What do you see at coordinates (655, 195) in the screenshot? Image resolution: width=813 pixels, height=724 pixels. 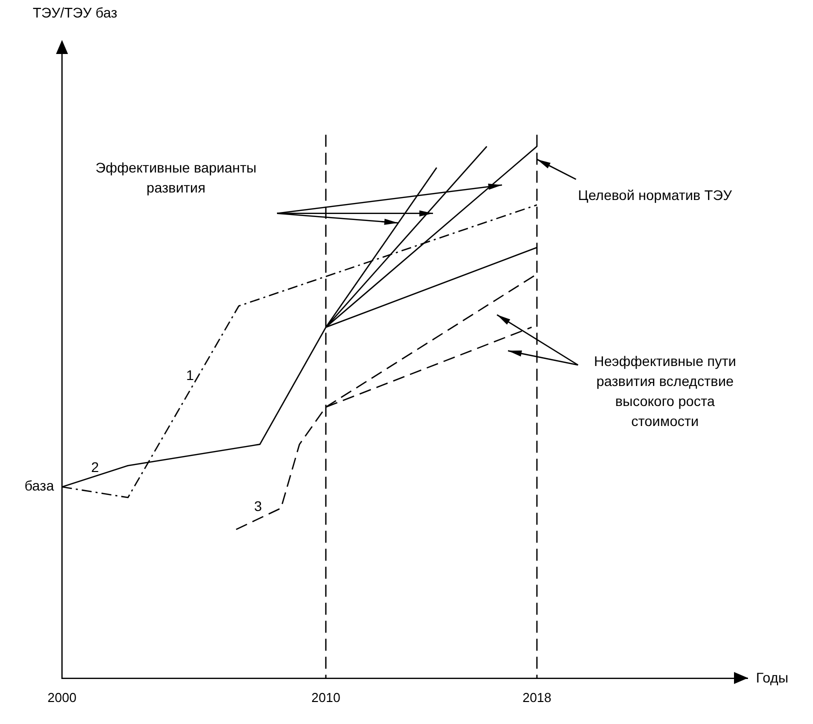 I see `annotation: Целевой норматив ТЭУ` at bounding box center [655, 195].